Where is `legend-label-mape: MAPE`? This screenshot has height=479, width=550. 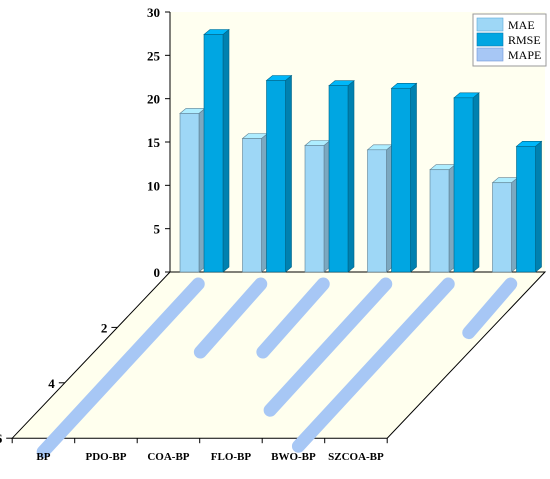
legend-label-mape: MAPE is located at coordinates (524, 55).